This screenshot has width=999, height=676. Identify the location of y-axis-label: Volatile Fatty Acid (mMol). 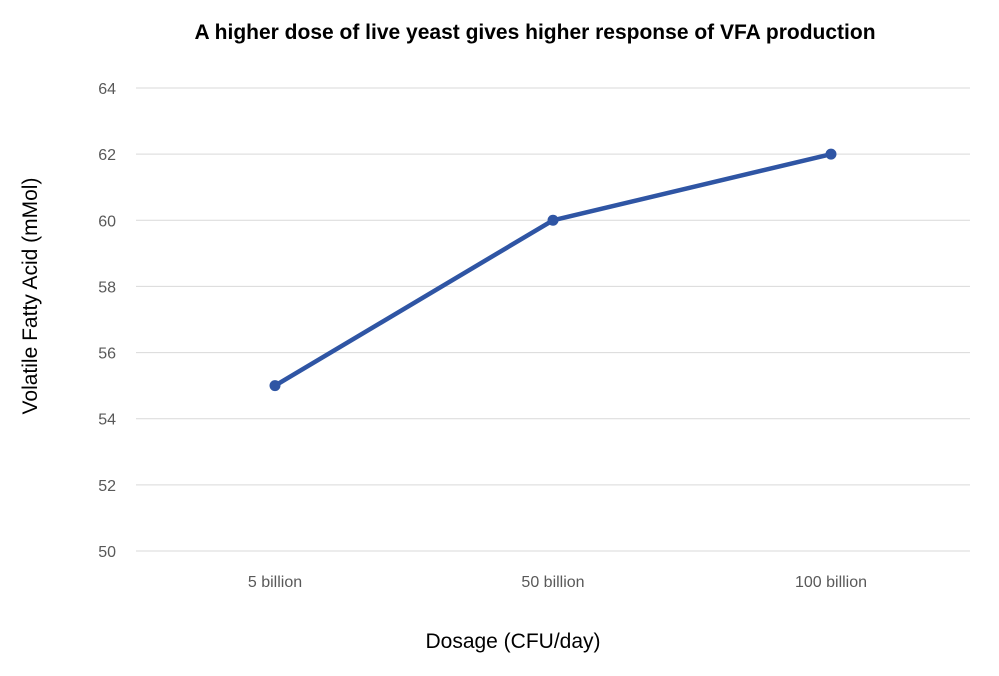
(30, 296).